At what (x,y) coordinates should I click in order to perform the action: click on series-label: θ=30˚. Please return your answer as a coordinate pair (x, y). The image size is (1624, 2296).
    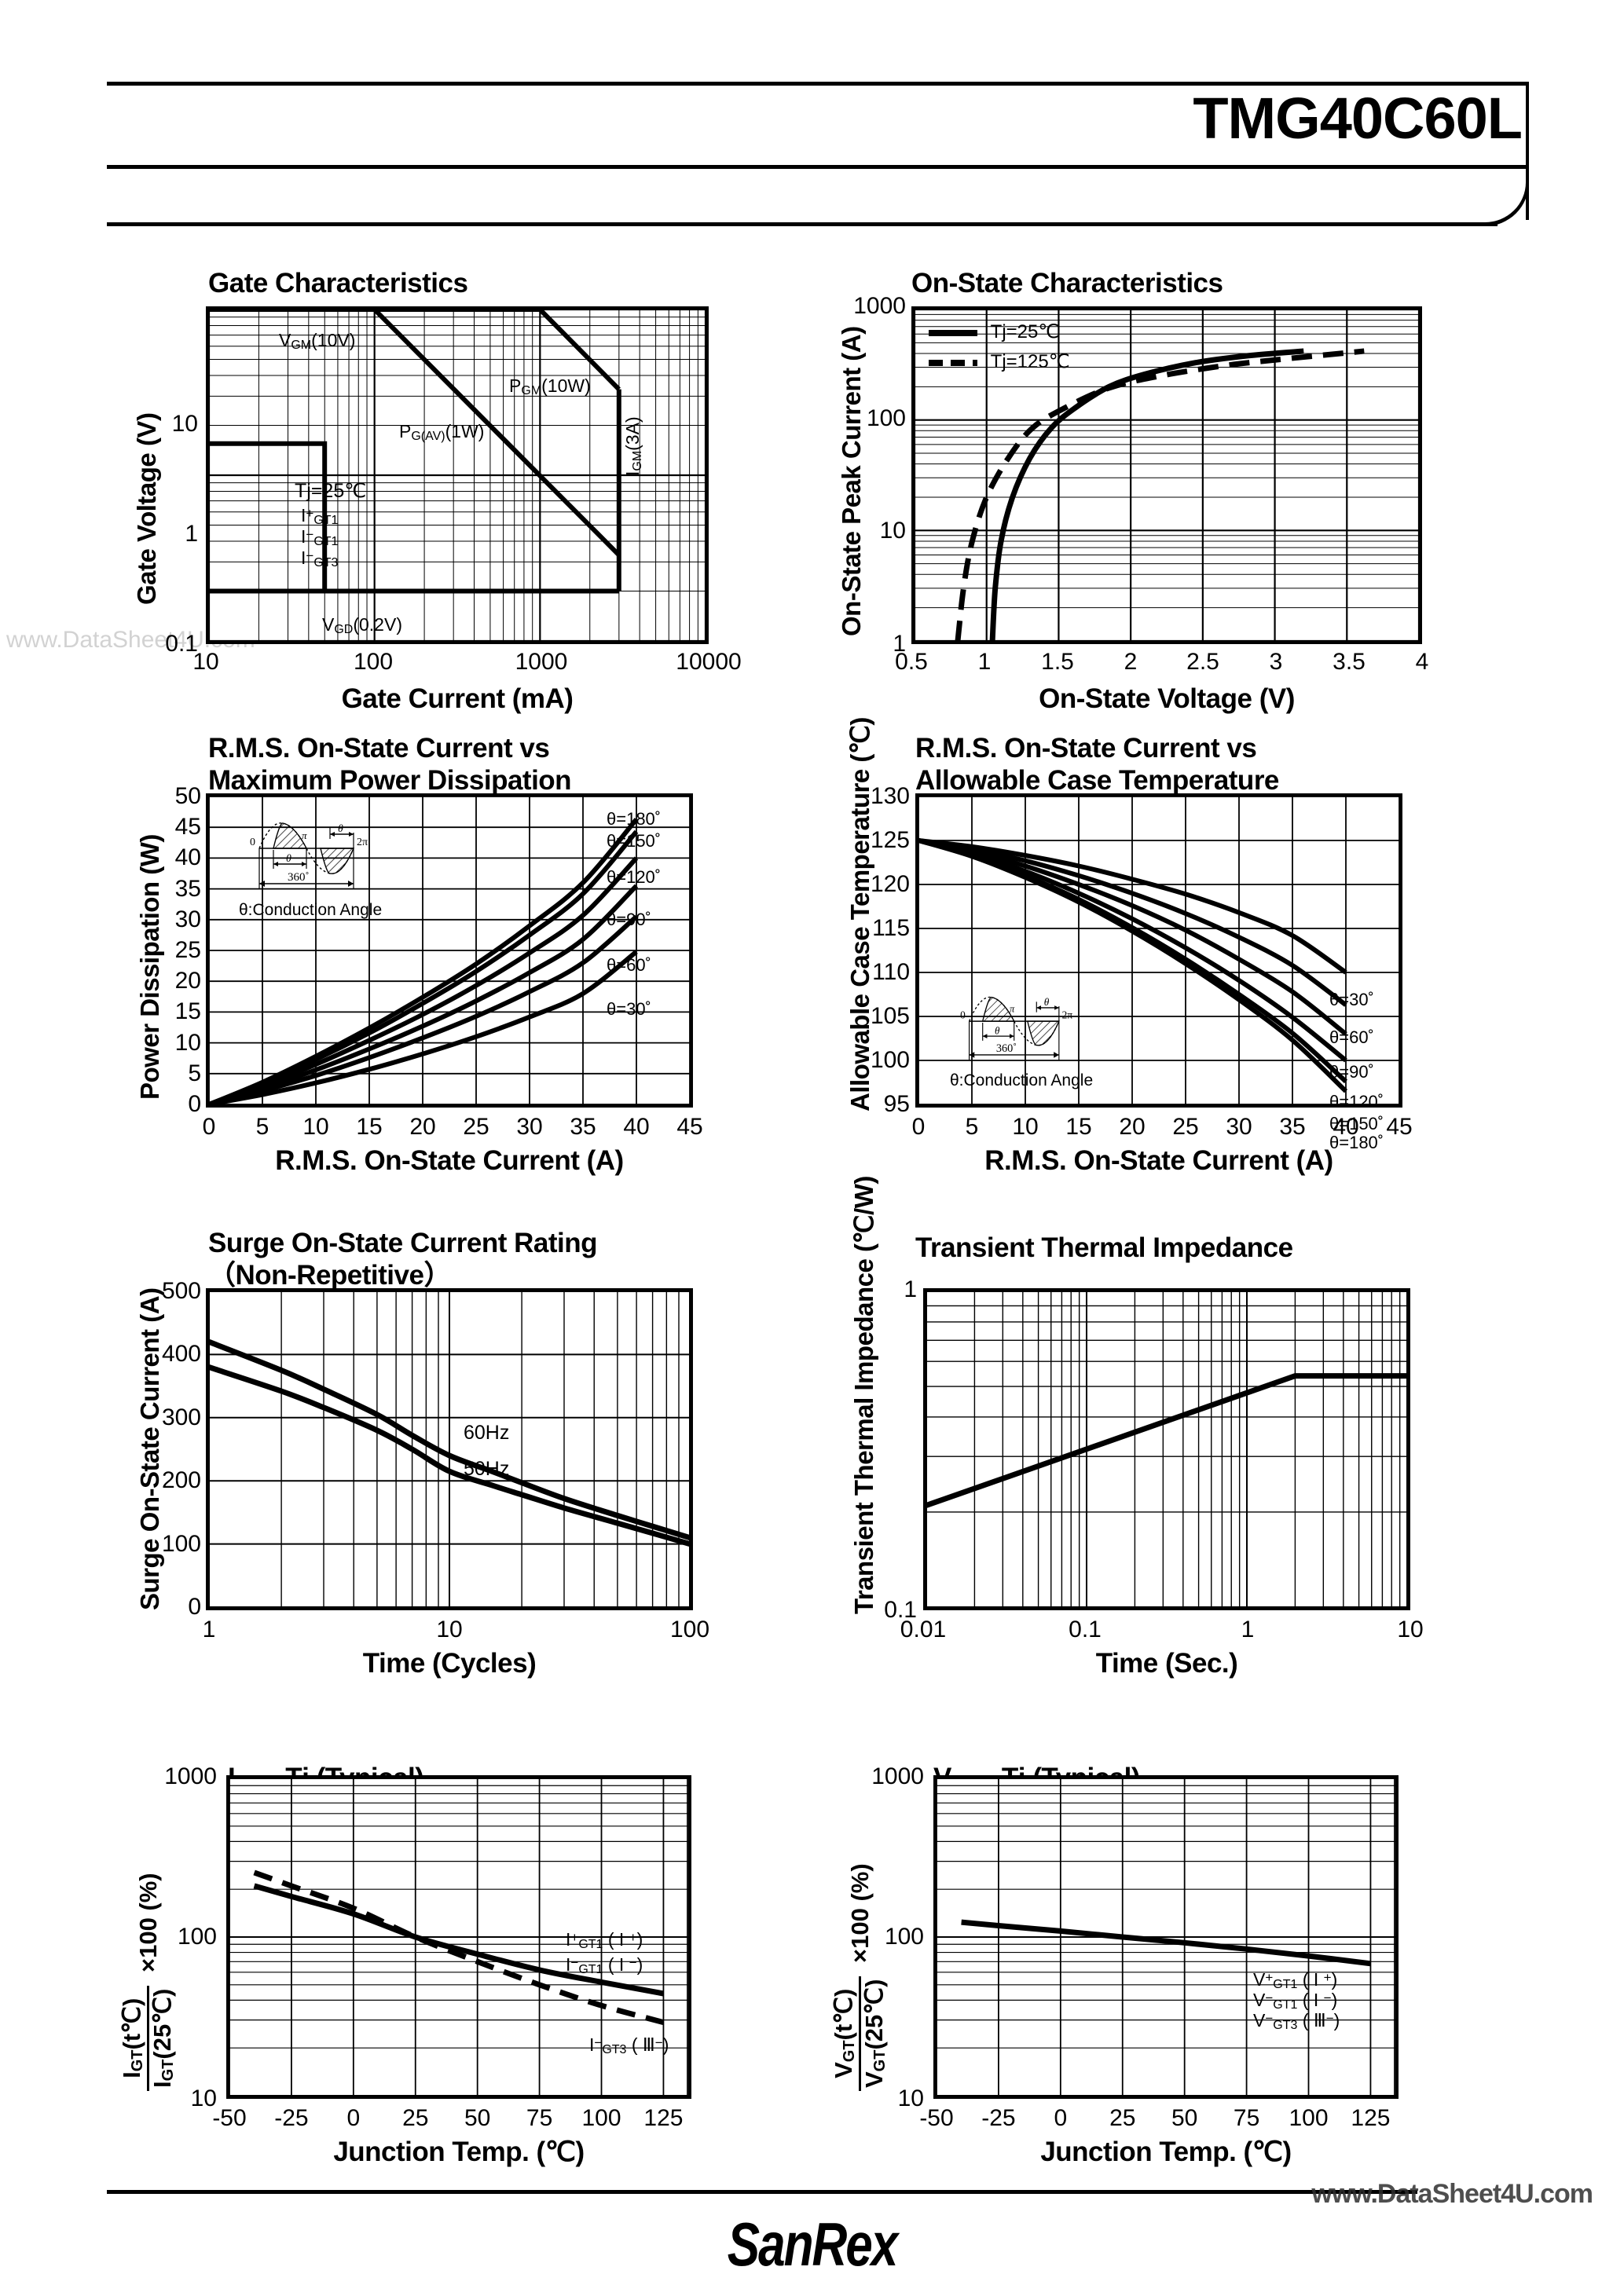
    Looking at the image, I should click on (629, 1009).